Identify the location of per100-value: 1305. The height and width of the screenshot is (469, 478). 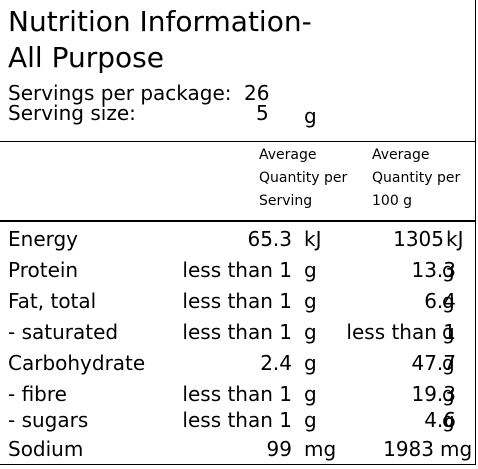
(418, 239).